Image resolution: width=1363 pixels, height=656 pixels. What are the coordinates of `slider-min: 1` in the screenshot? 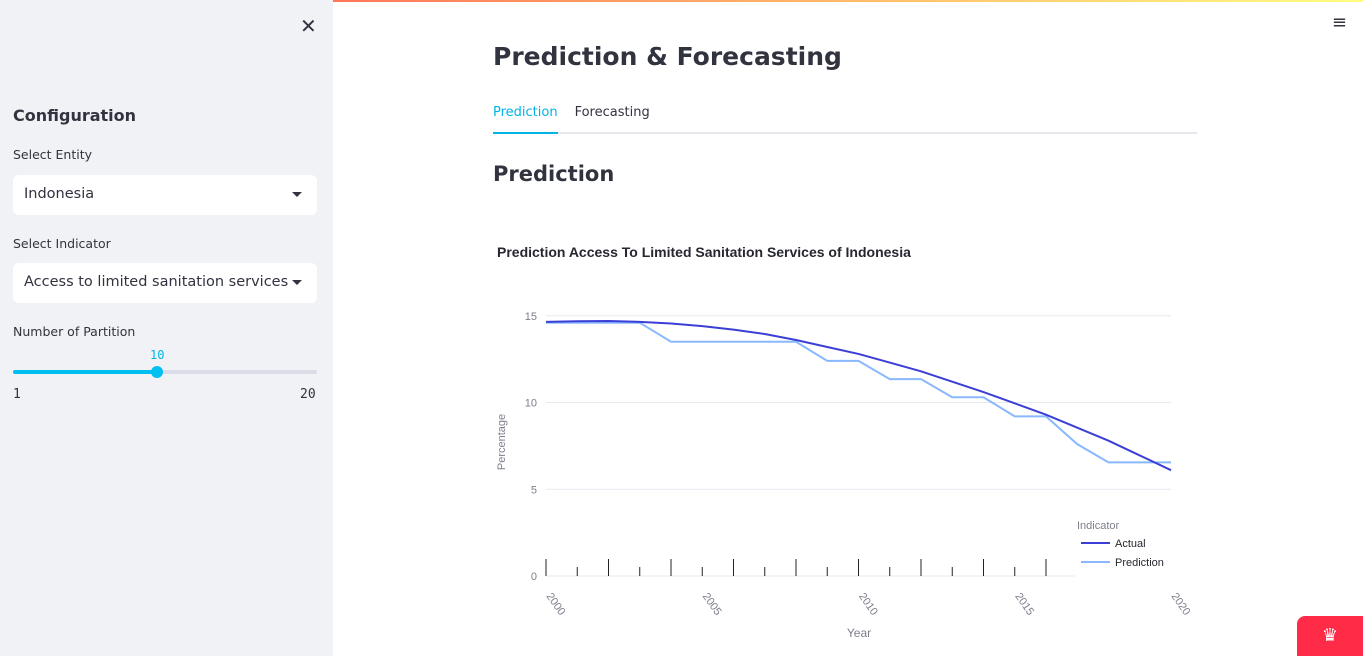 It's located at (17, 394).